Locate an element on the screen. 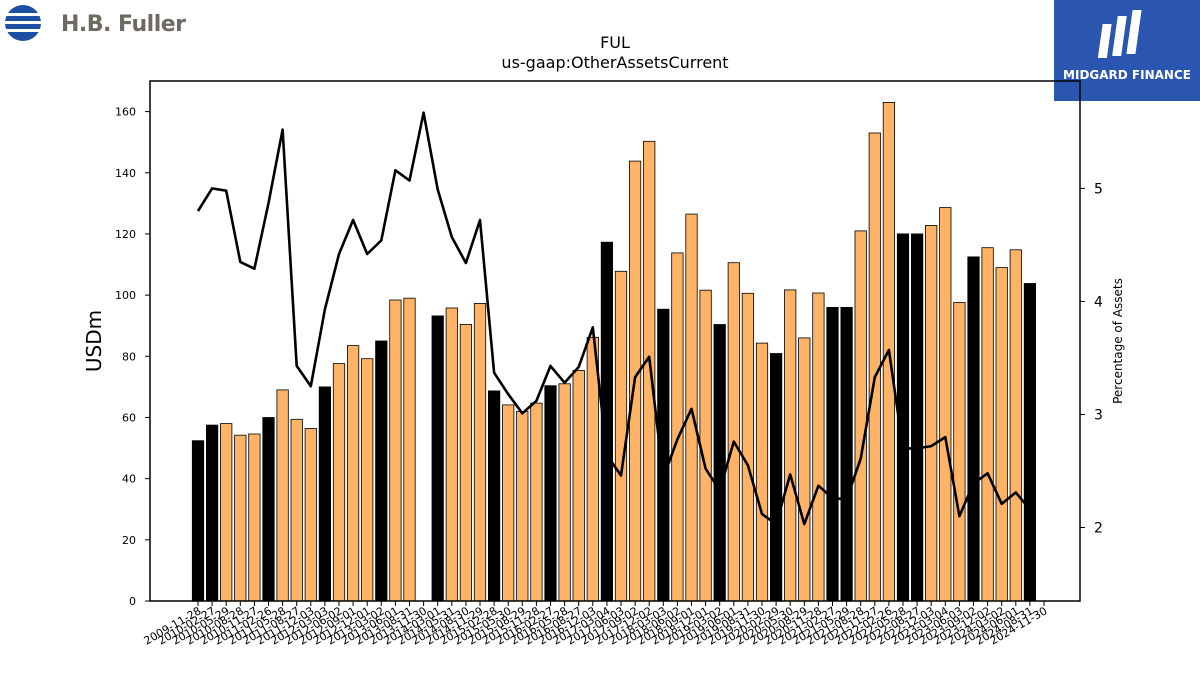 This screenshot has height=675, width=1200. midgard-finance-logo: MIDGARD FINANCE is located at coordinates (1127, 50).